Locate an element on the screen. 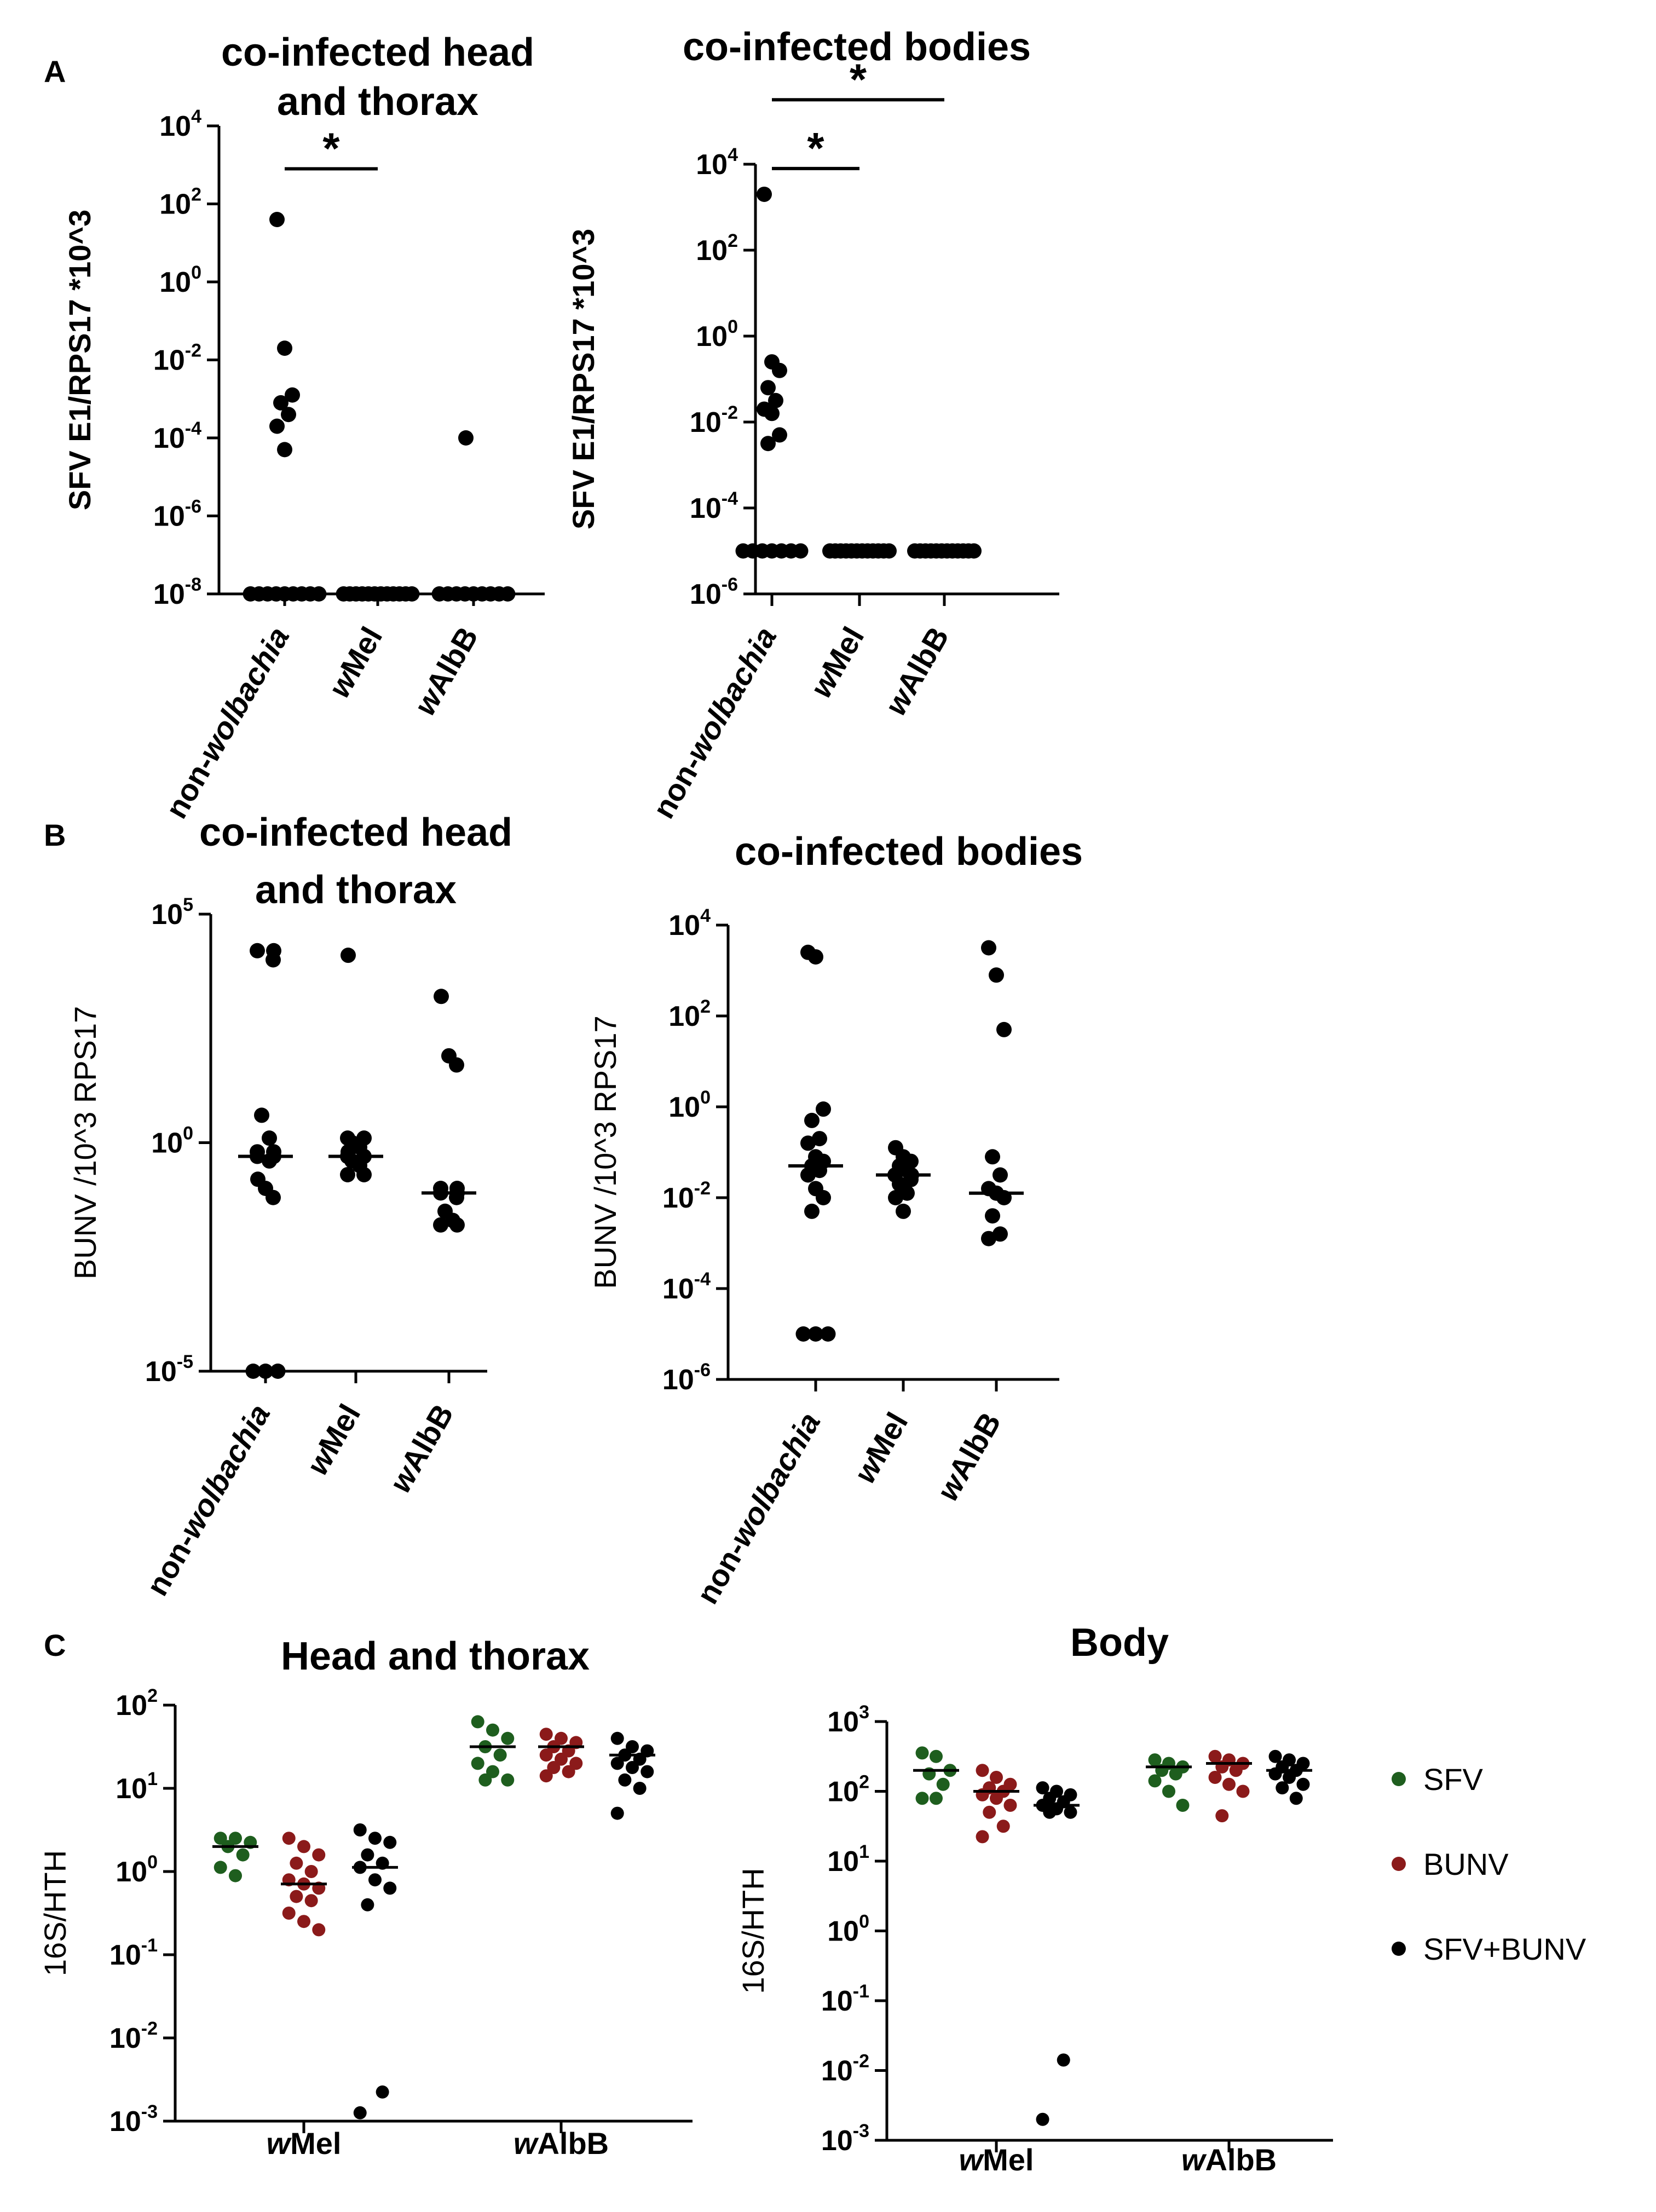 The width and height of the screenshot is (1656, 2212). chart-title: co-infected head is located at coordinates (377, 52).